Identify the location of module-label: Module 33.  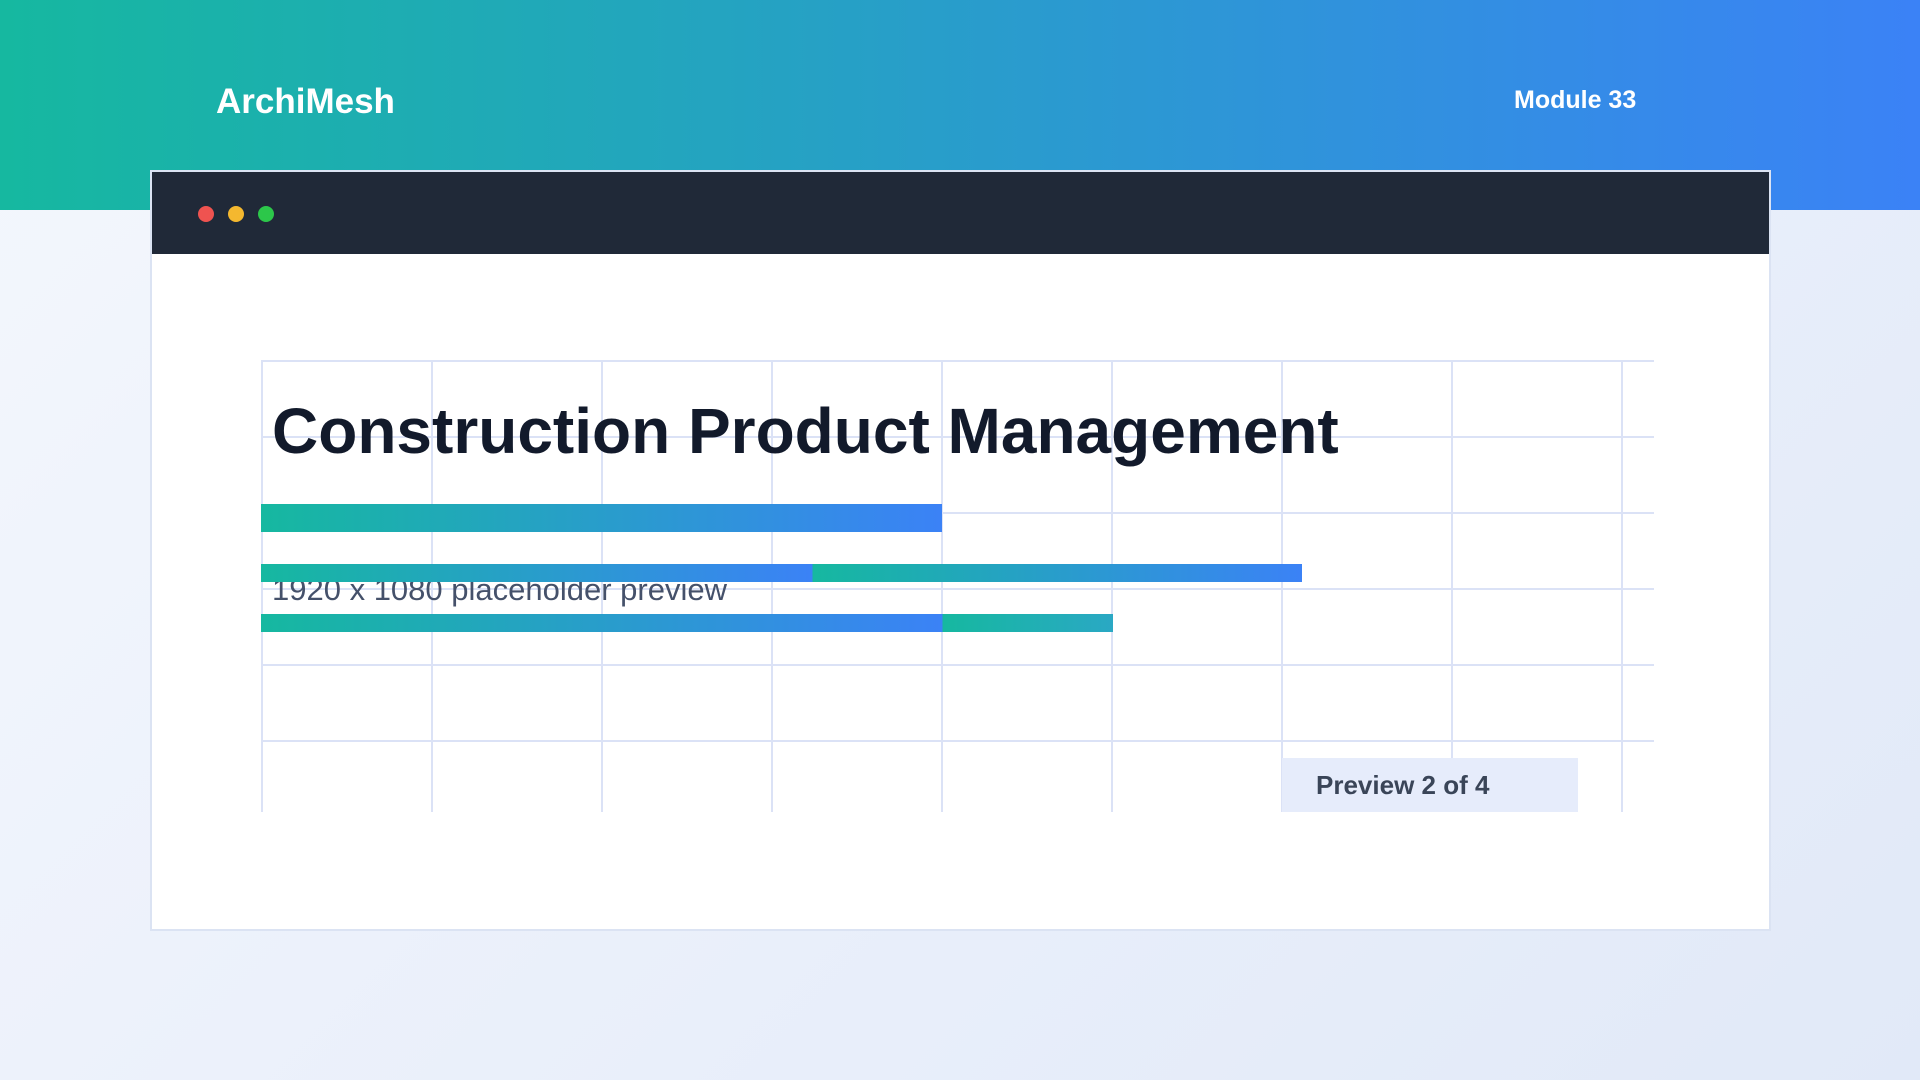
(1575, 100).